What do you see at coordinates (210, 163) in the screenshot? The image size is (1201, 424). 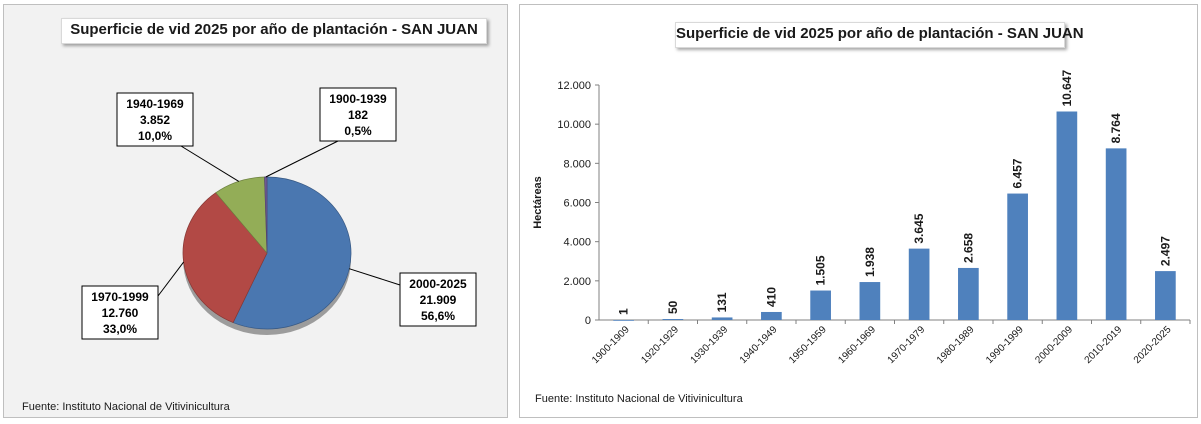 I see `pie-leader-line-1940-1969` at bounding box center [210, 163].